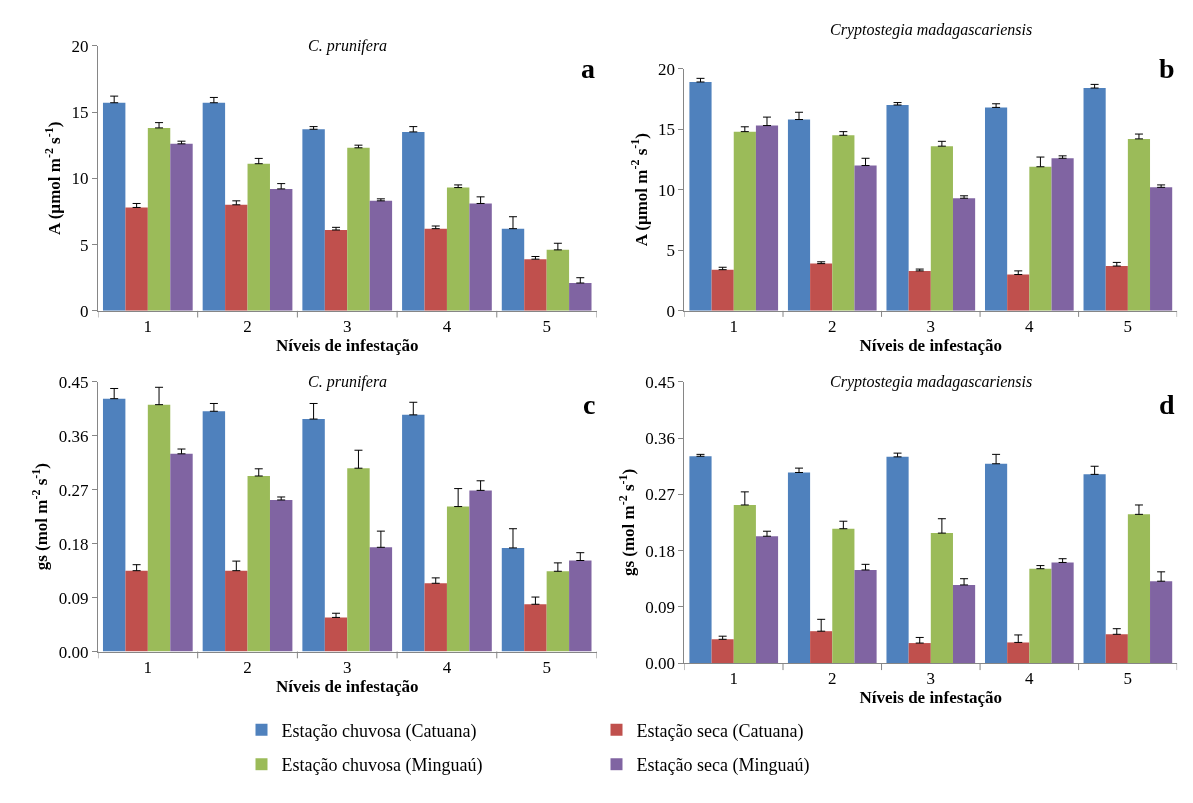 This screenshot has width=1193, height=803. What do you see at coordinates (84, 245) in the screenshot?
I see `y-tick-label: 5` at bounding box center [84, 245].